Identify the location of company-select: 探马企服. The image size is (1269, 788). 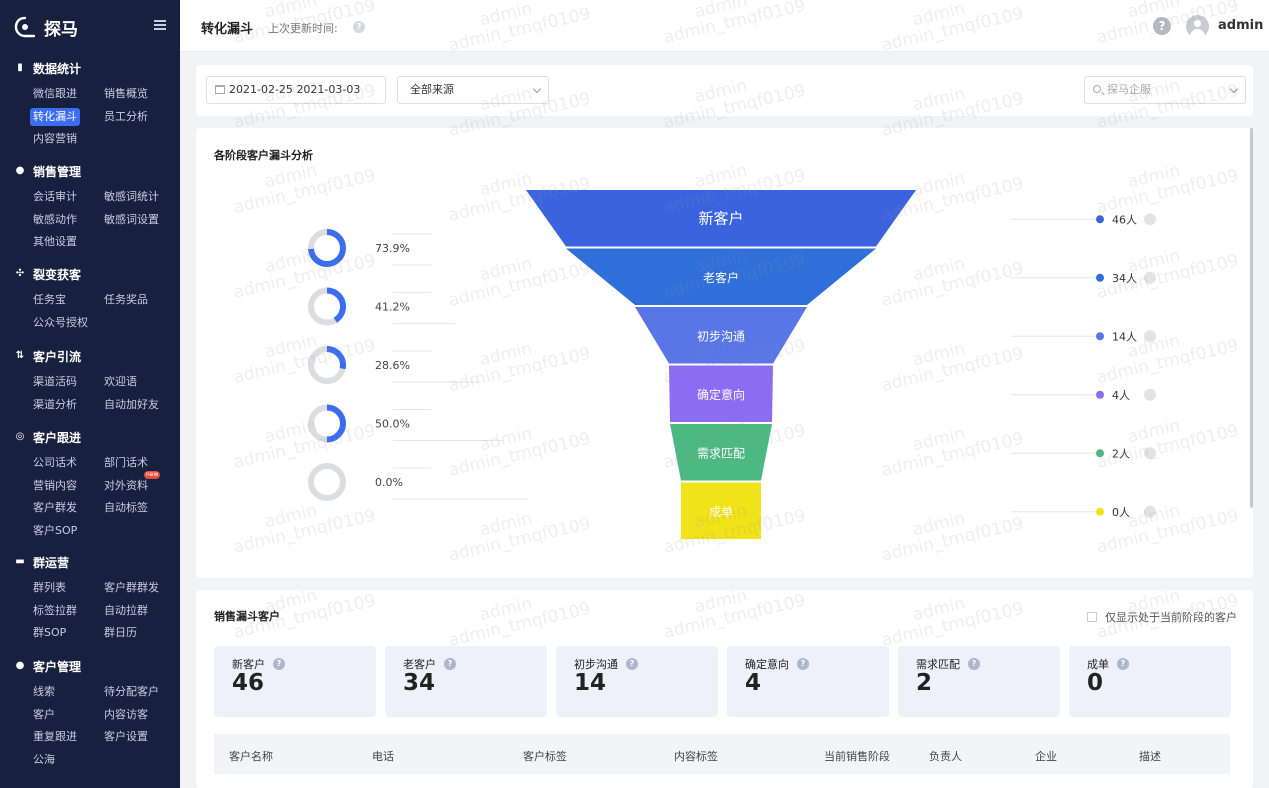
(1165, 90).